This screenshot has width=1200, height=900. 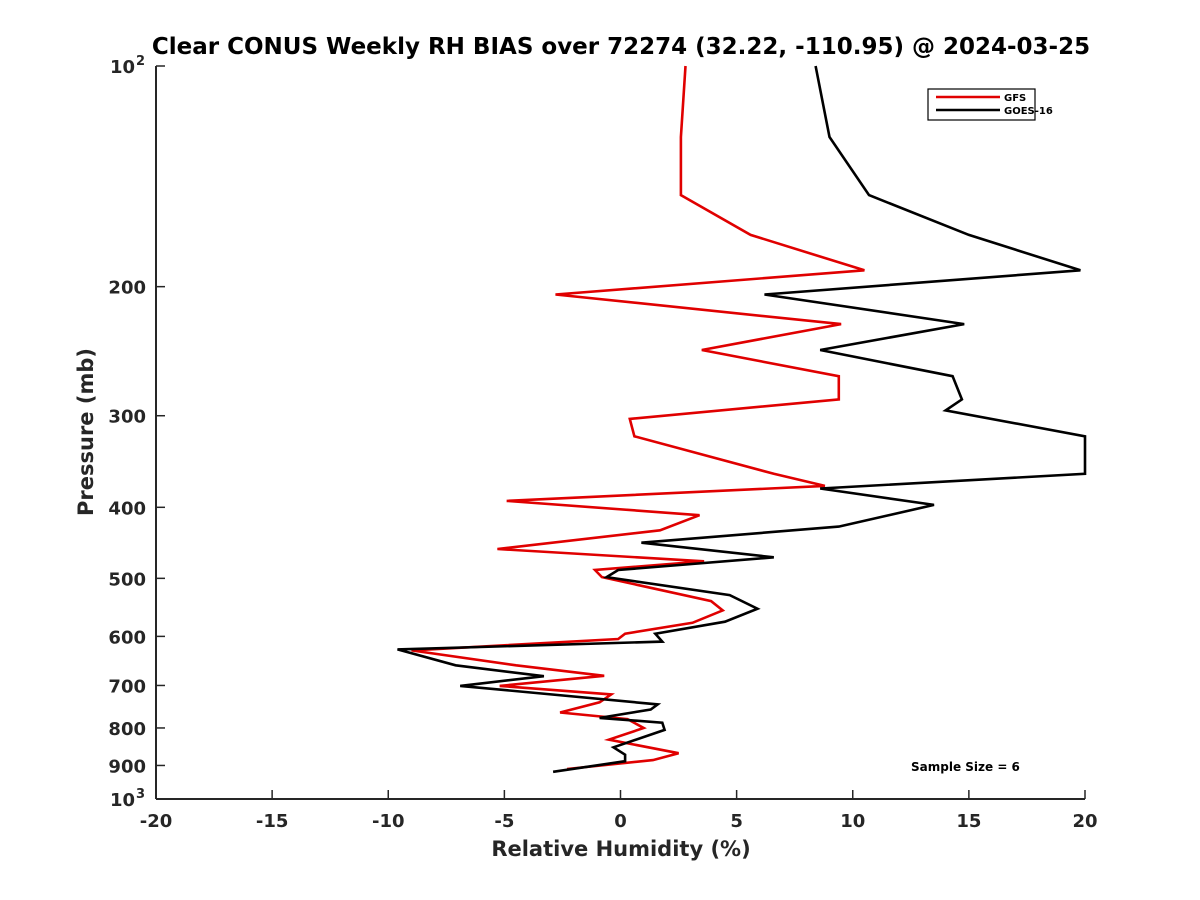 What do you see at coordinates (965, 767) in the screenshot?
I see `sample-size-annotation: Sample Size = 6` at bounding box center [965, 767].